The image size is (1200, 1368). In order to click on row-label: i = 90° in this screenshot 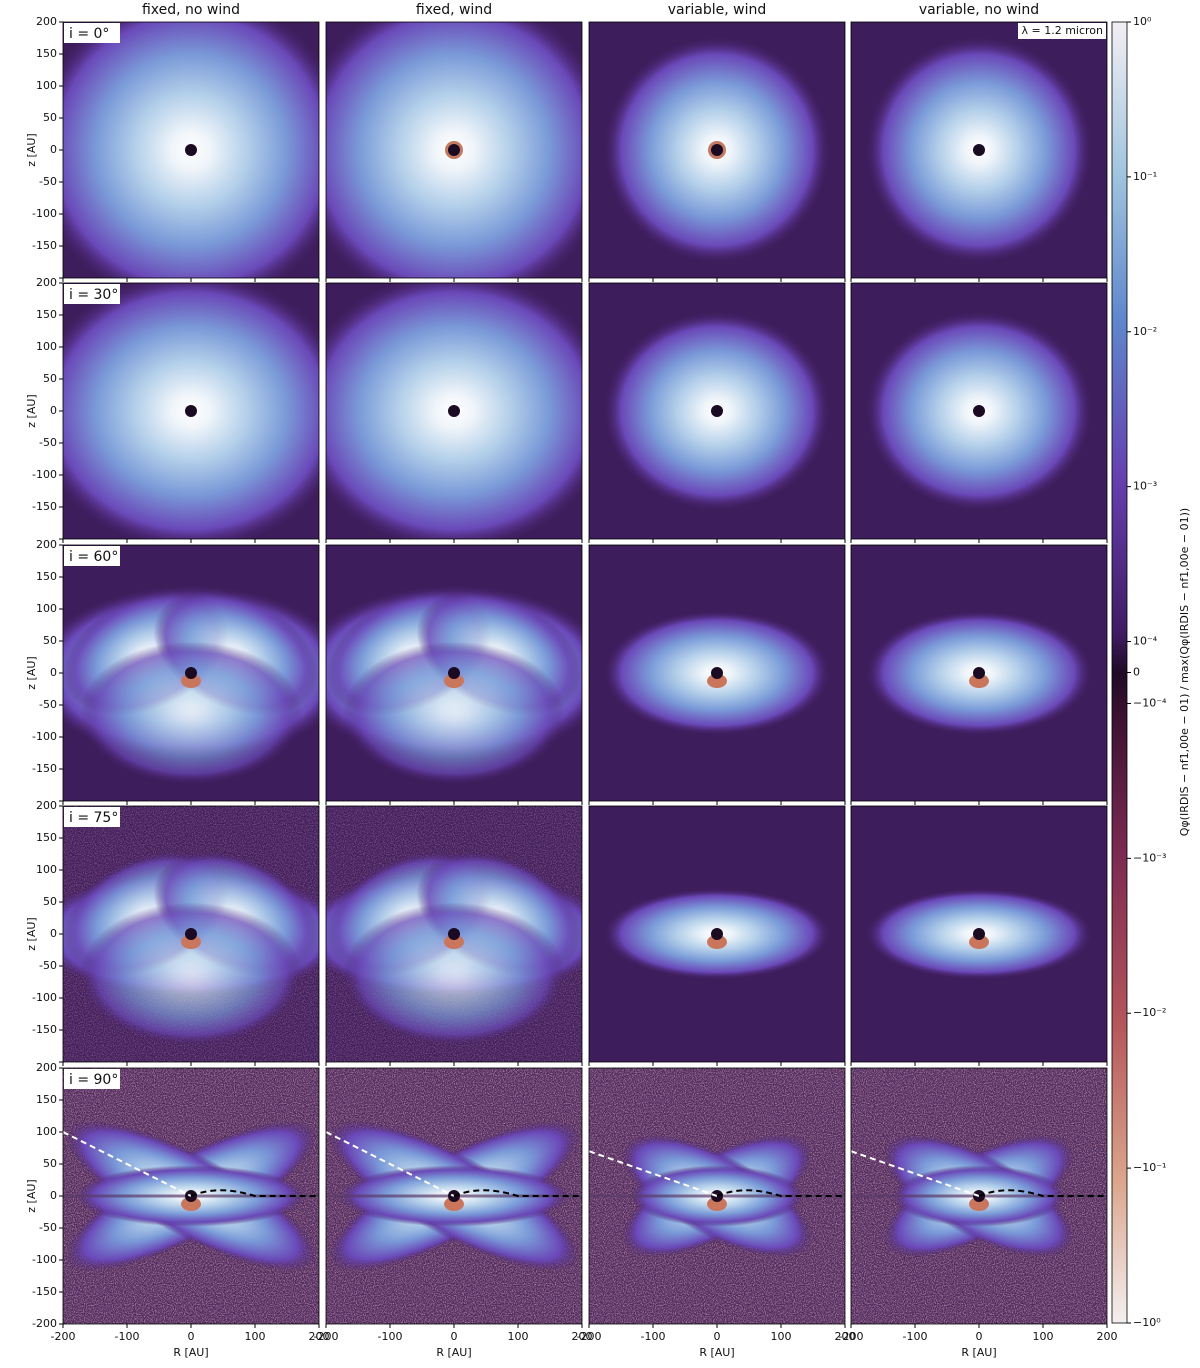, I will do `click(93, 1080)`.